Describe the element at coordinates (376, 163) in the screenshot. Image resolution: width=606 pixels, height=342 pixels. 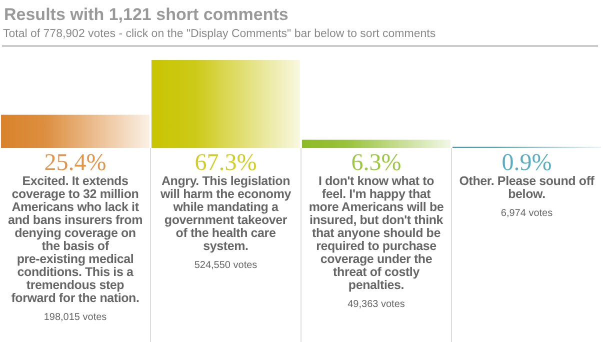
I see `data-label: 6.3%` at that location.